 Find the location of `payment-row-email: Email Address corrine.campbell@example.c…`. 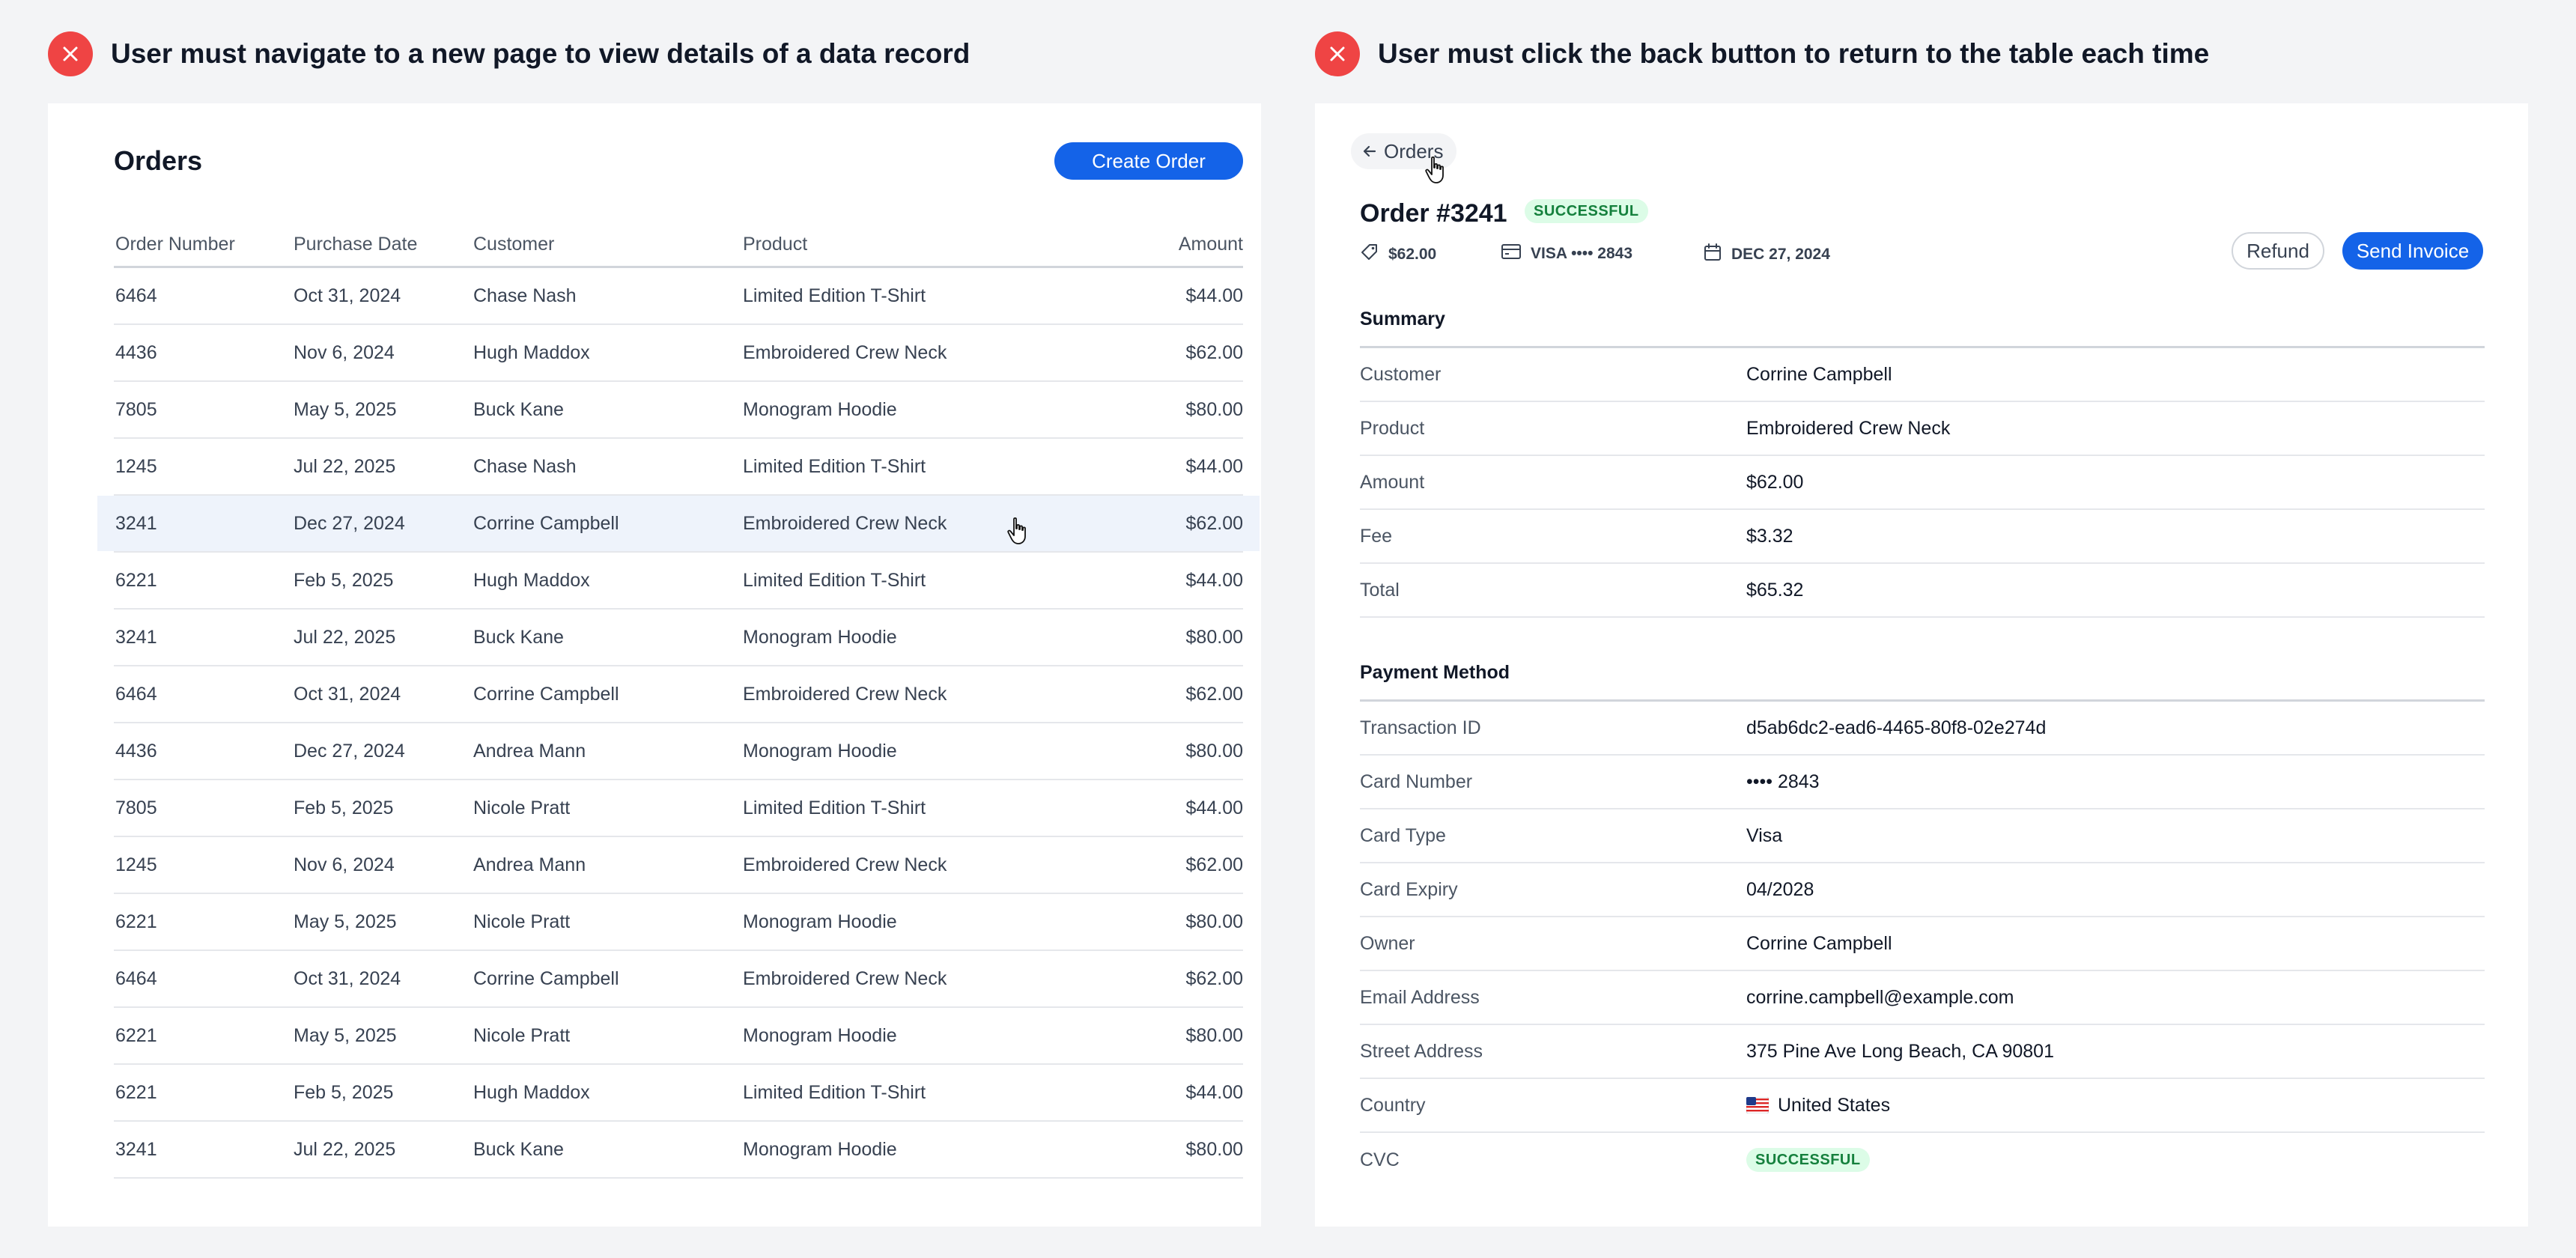

payment-row-email: Email Address corrine.campbell@example.c… is located at coordinates (1922, 998).